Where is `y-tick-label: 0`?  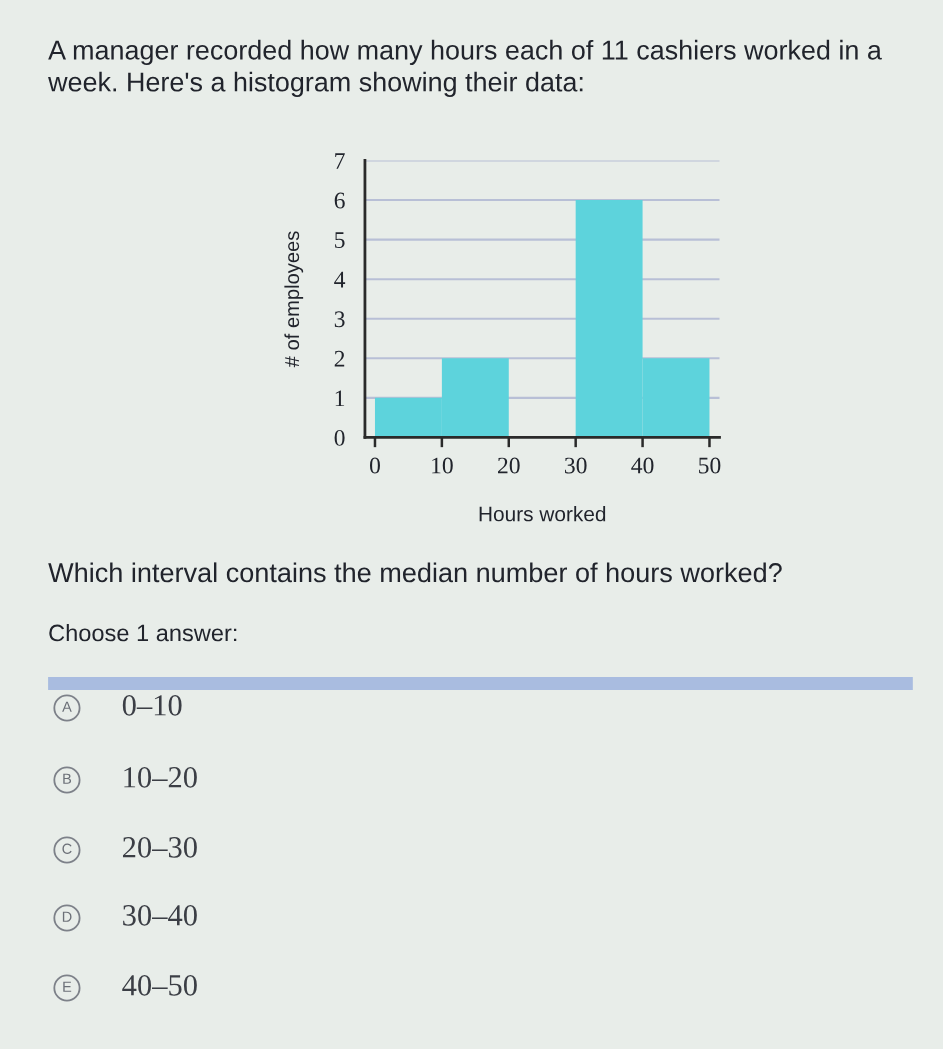 y-tick-label: 0 is located at coordinates (339, 437).